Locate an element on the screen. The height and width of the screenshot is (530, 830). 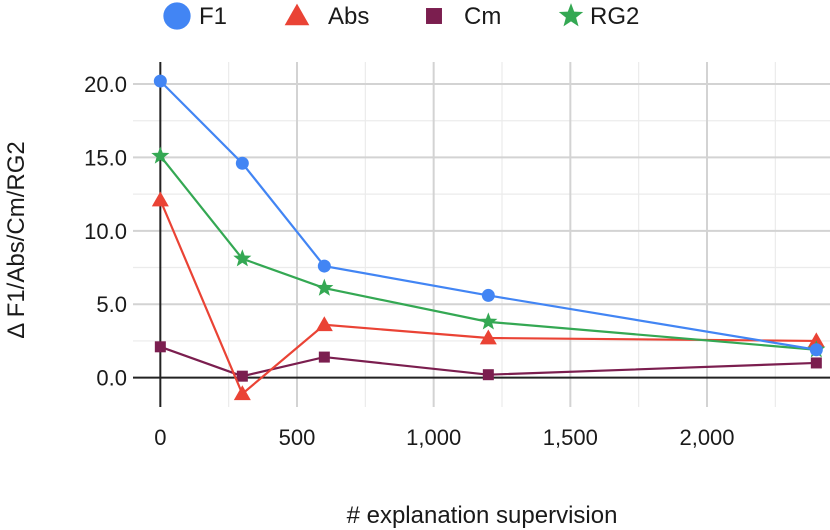
legend-marker-cm is located at coordinates (434, 16).